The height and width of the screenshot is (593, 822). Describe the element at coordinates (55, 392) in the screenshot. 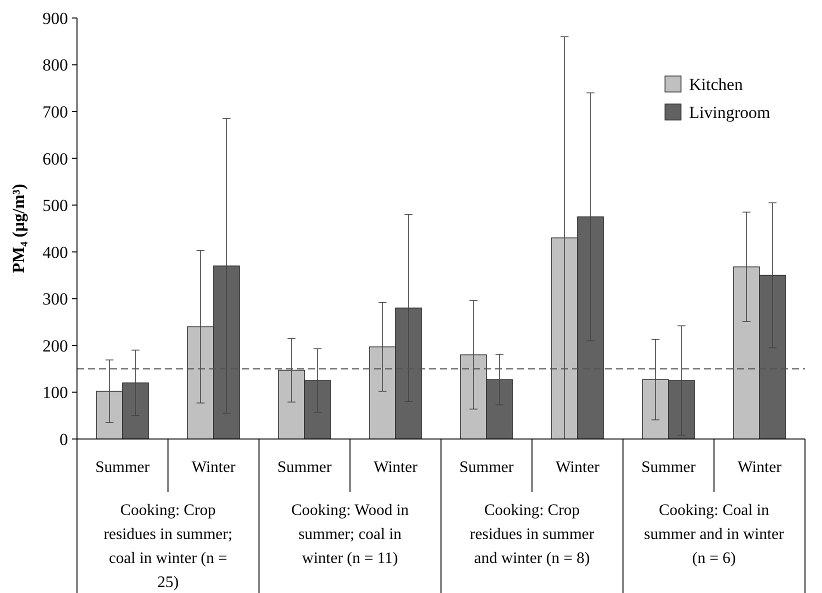

I see `y-tick-label: 100` at that location.